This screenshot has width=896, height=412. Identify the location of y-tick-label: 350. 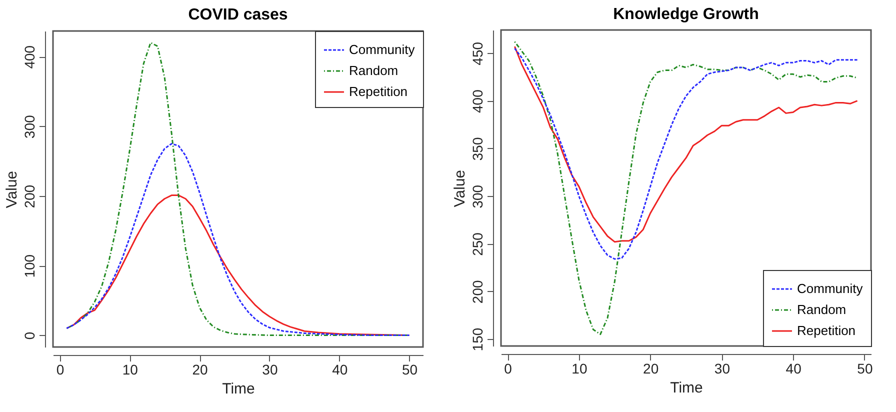
(478, 149).